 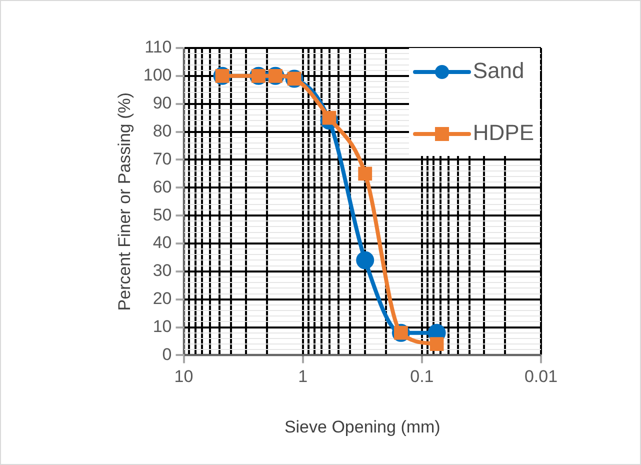 I want to click on y-tick-label: 10, so click(x=162, y=326).